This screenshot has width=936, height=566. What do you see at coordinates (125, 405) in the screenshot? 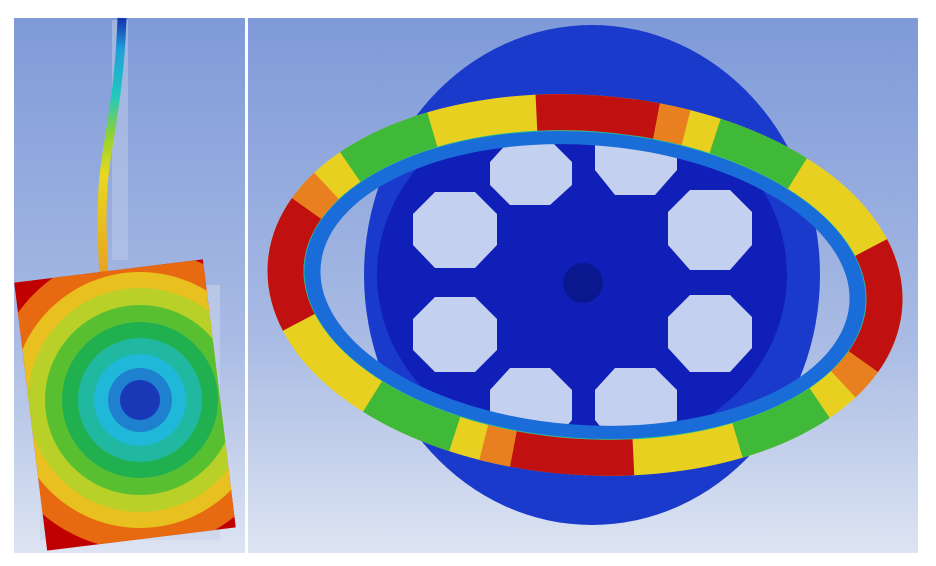
I see `deformed-body` at bounding box center [125, 405].